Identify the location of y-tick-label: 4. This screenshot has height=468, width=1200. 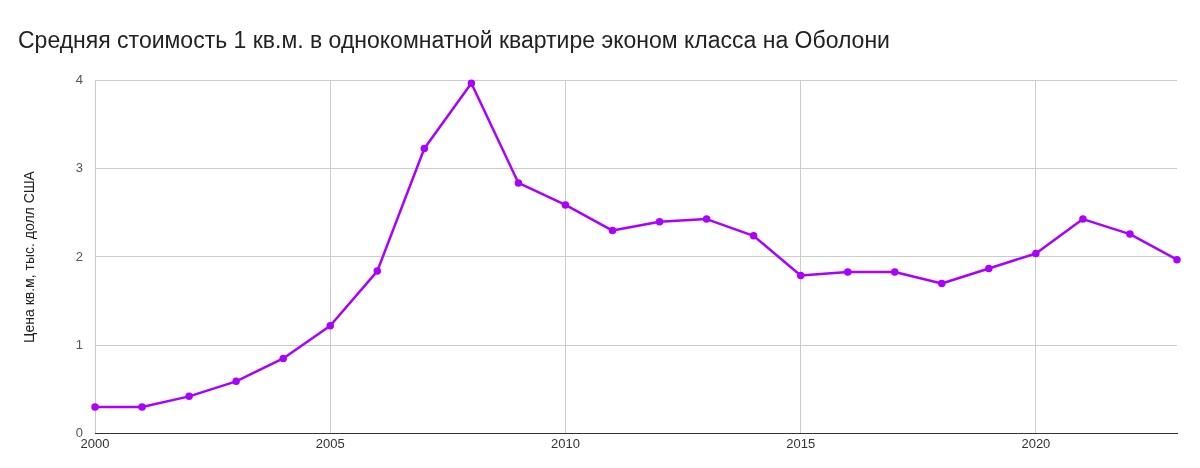
(79, 80).